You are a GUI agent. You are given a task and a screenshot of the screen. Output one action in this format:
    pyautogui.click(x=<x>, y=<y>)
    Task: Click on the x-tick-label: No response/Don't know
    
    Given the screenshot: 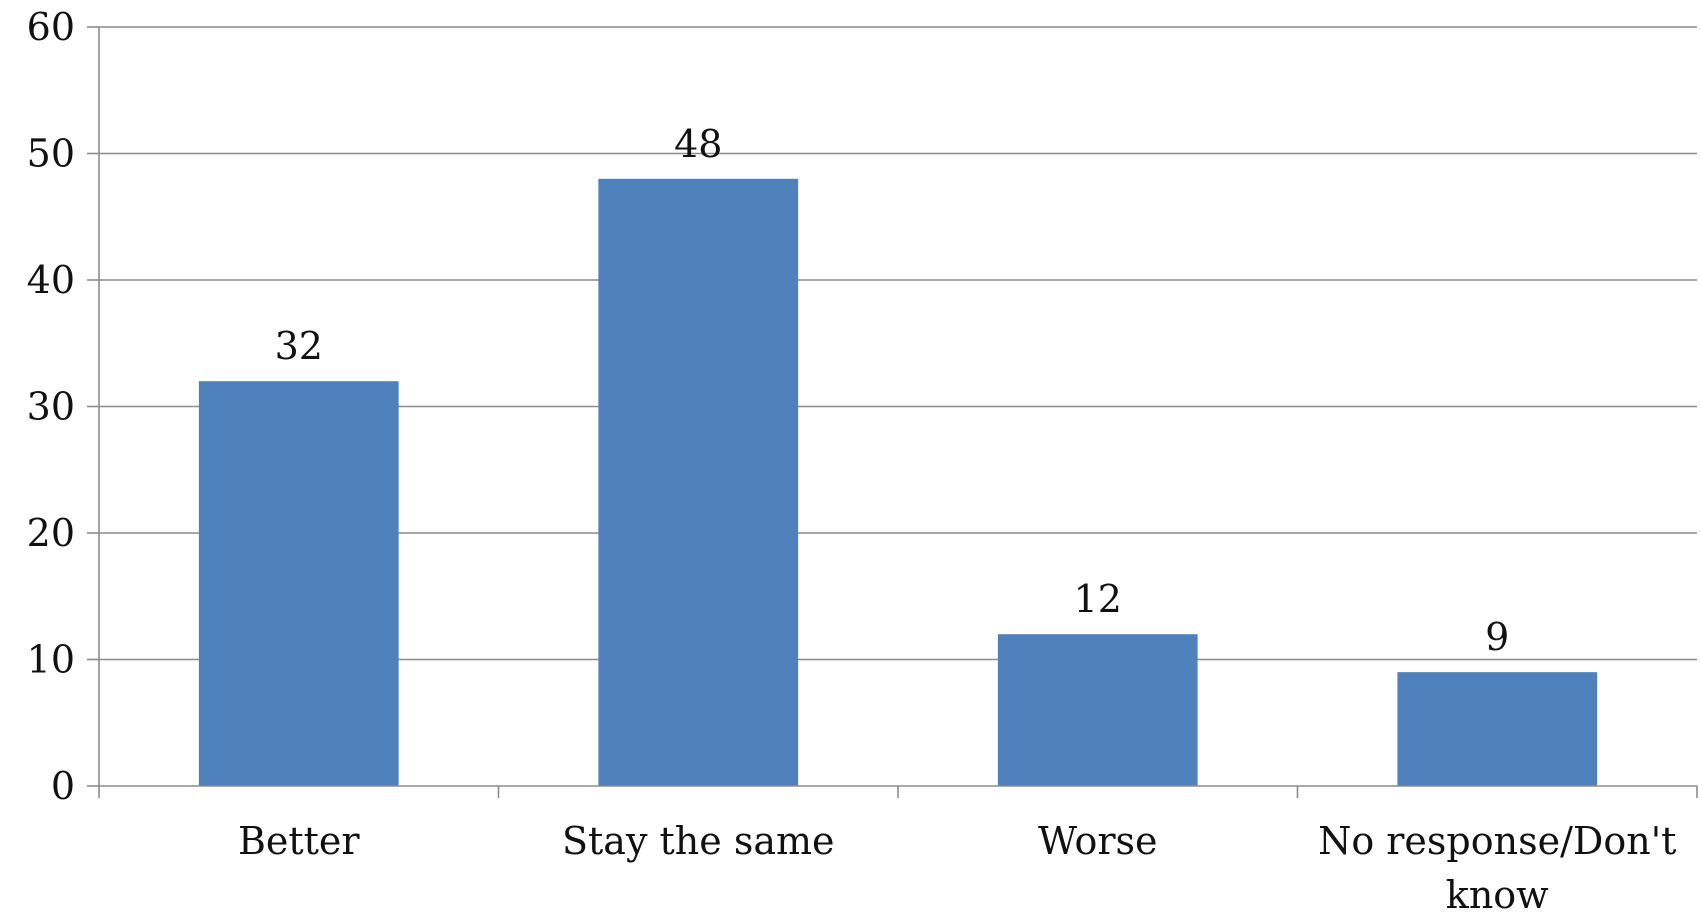 What is the action you would take?
    pyautogui.click(x=1497, y=865)
    